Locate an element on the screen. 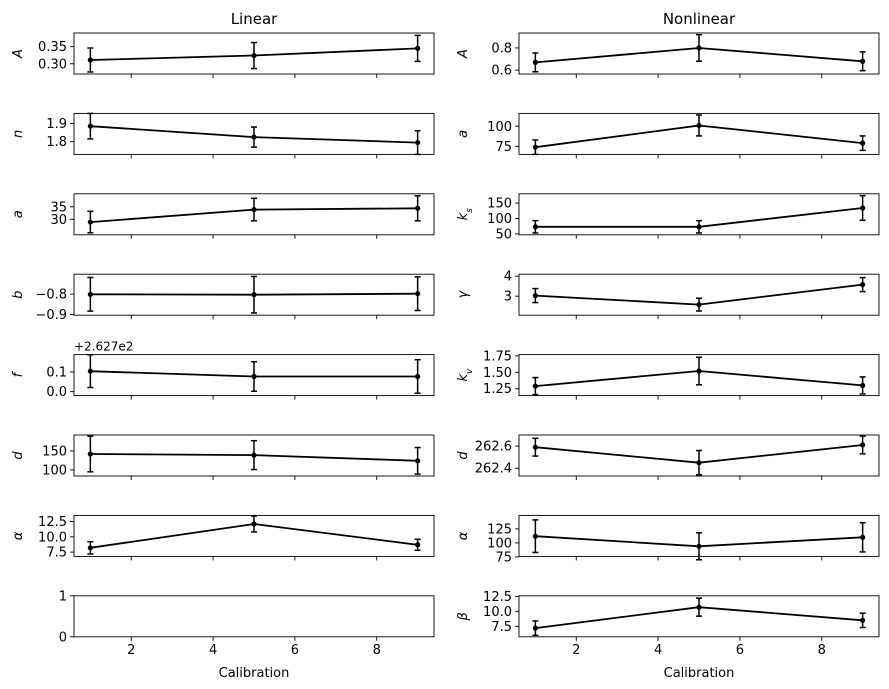  panel-linear-n: 1.8 1.9 n is located at coordinates (223, 135).